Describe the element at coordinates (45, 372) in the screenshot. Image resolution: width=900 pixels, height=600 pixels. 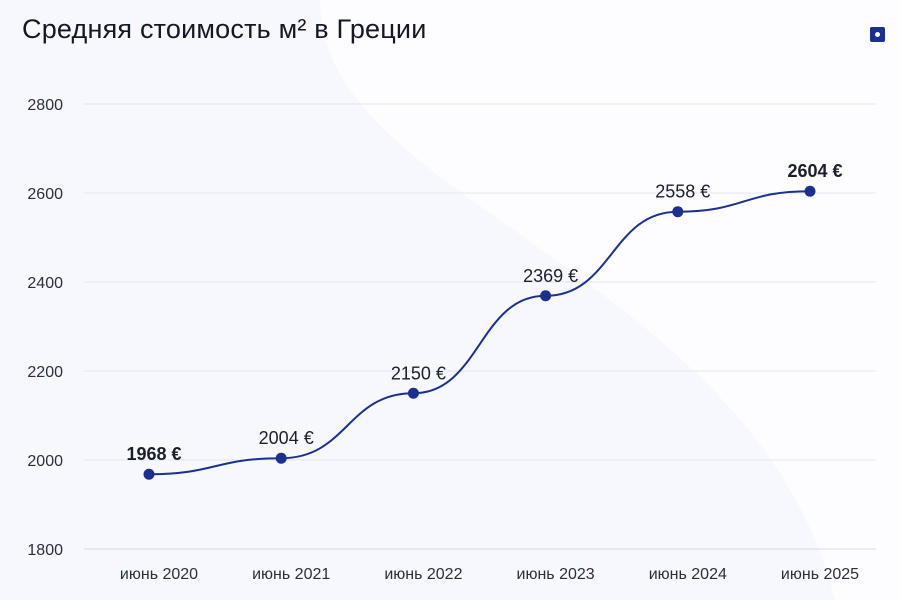
I see `y-tick-label: 2200` at that location.